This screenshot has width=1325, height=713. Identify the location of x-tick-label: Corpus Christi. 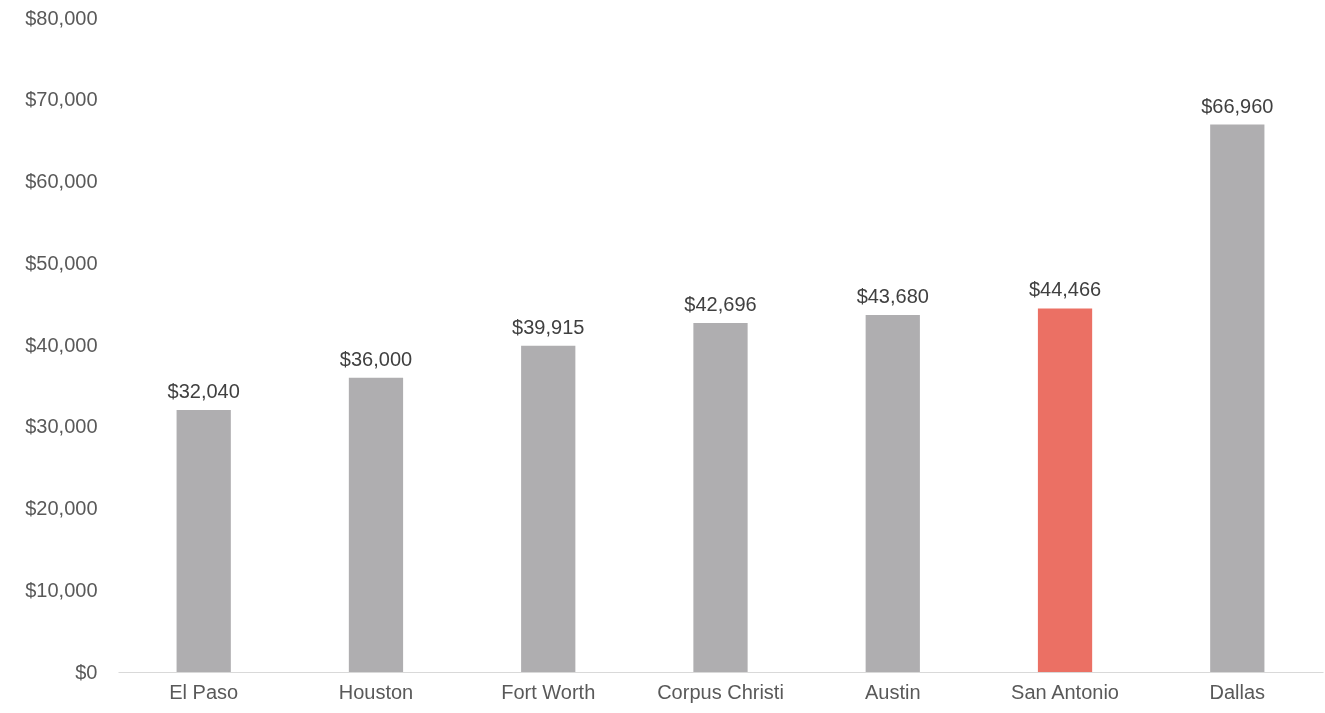
(720, 691).